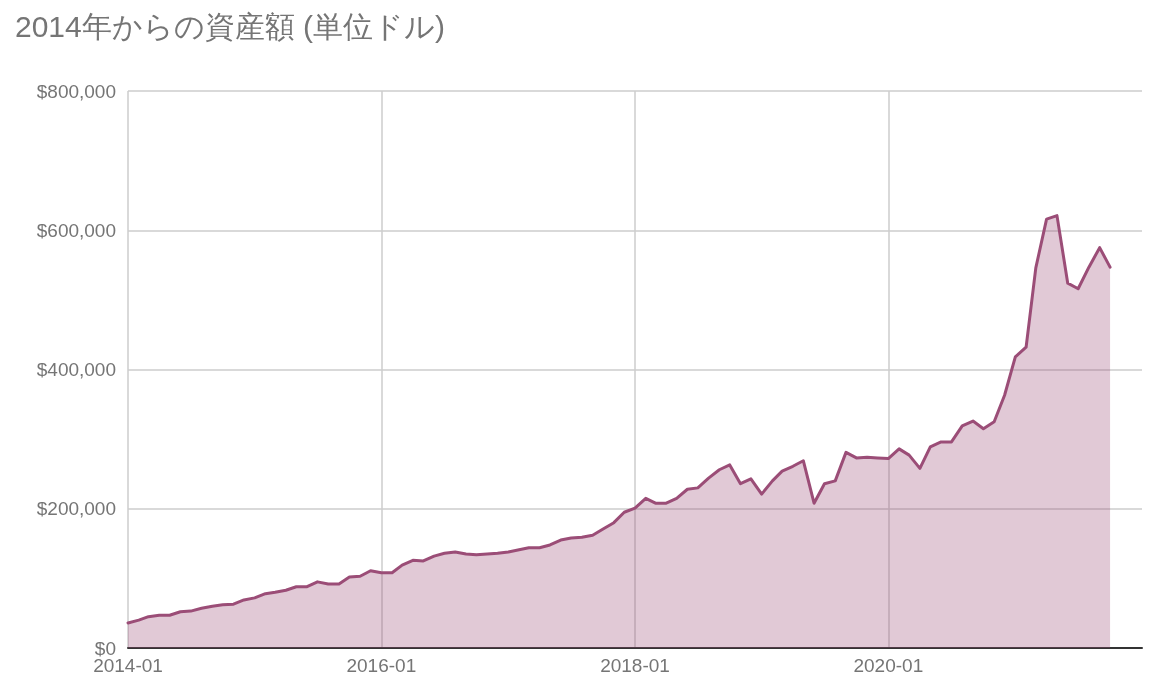  What do you see at coordinates (76, 509) in the screenshot?
I see `y-tick-label: $200,000` at bounding box center [76, 509].